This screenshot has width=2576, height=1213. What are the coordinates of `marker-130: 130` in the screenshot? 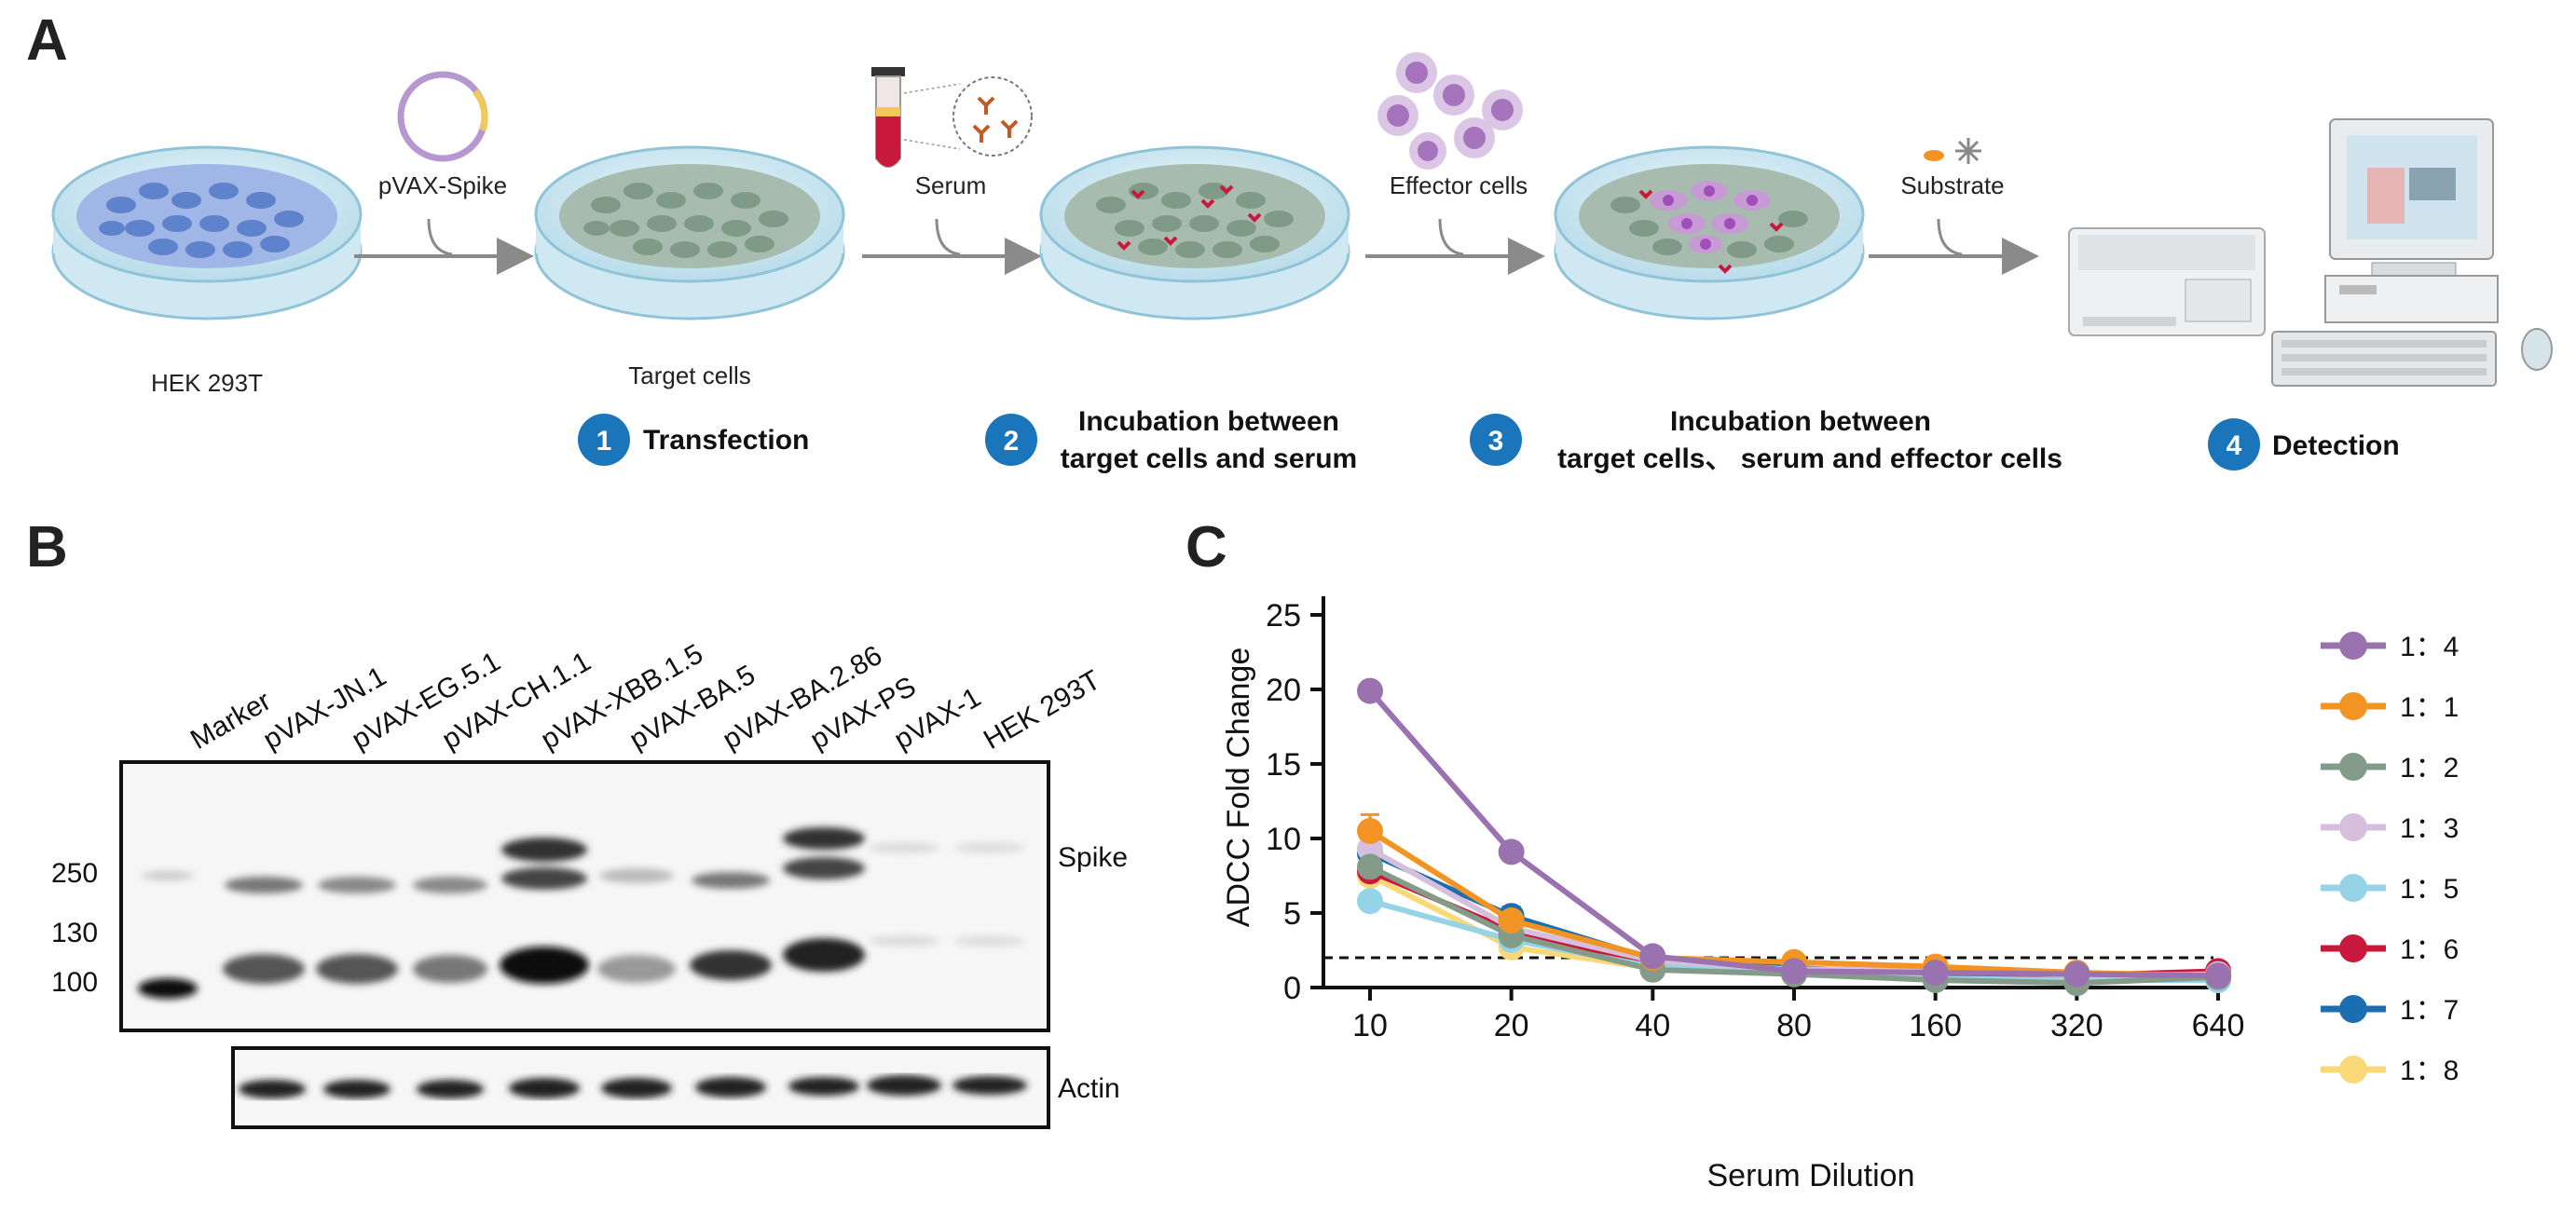 It's located at (74, 933).